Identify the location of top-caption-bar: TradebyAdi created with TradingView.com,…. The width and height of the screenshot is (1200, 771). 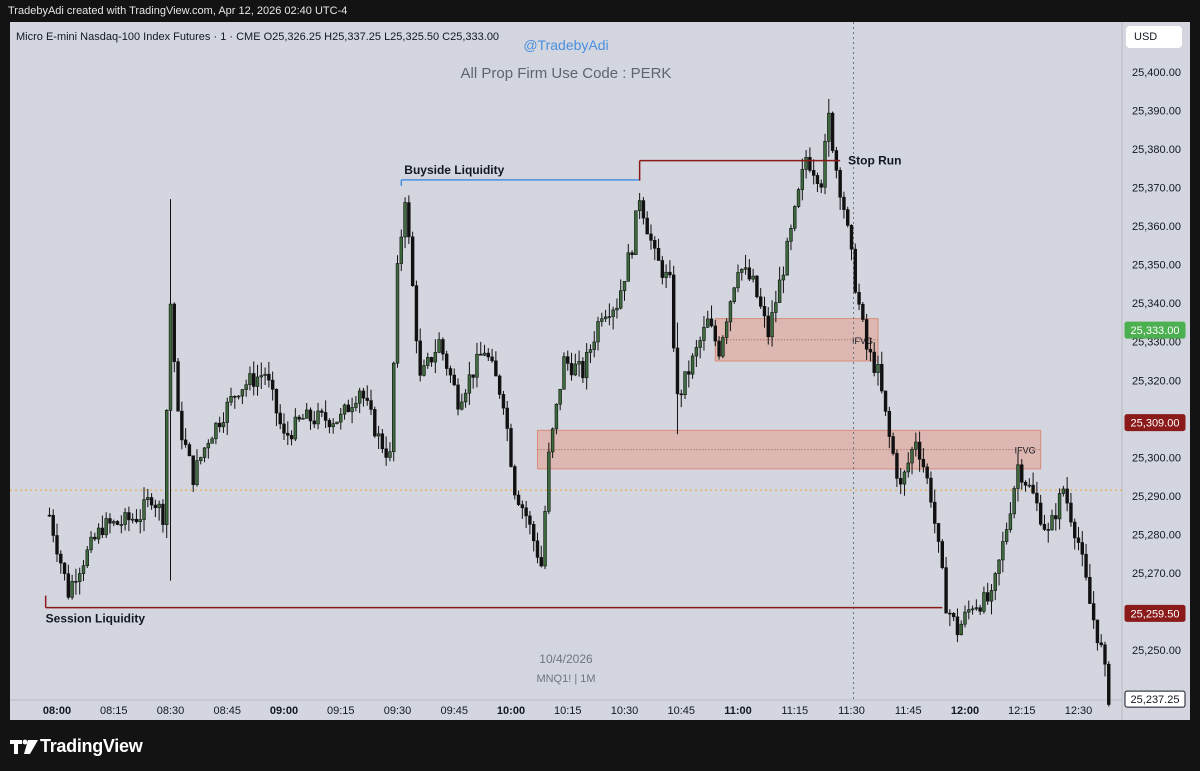
(600, 11).